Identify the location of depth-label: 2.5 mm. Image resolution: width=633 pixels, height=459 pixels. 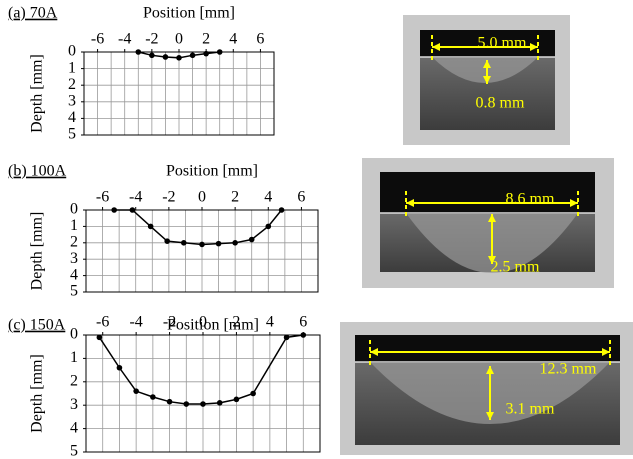
(515, 267).